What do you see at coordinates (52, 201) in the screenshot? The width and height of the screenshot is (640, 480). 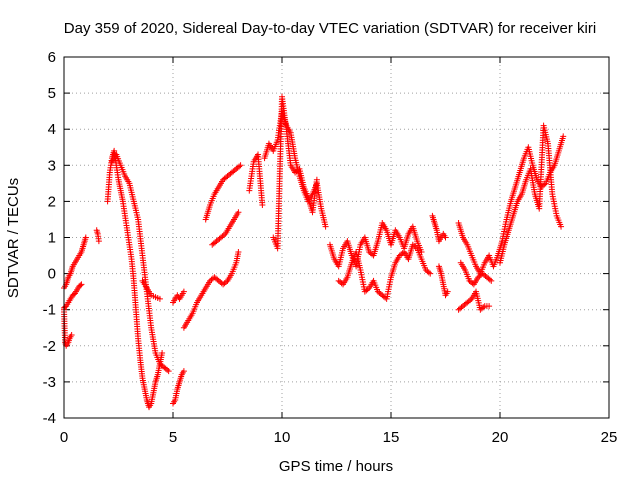 I see `y-tick-label: 2` at bounding box center [52, 201].